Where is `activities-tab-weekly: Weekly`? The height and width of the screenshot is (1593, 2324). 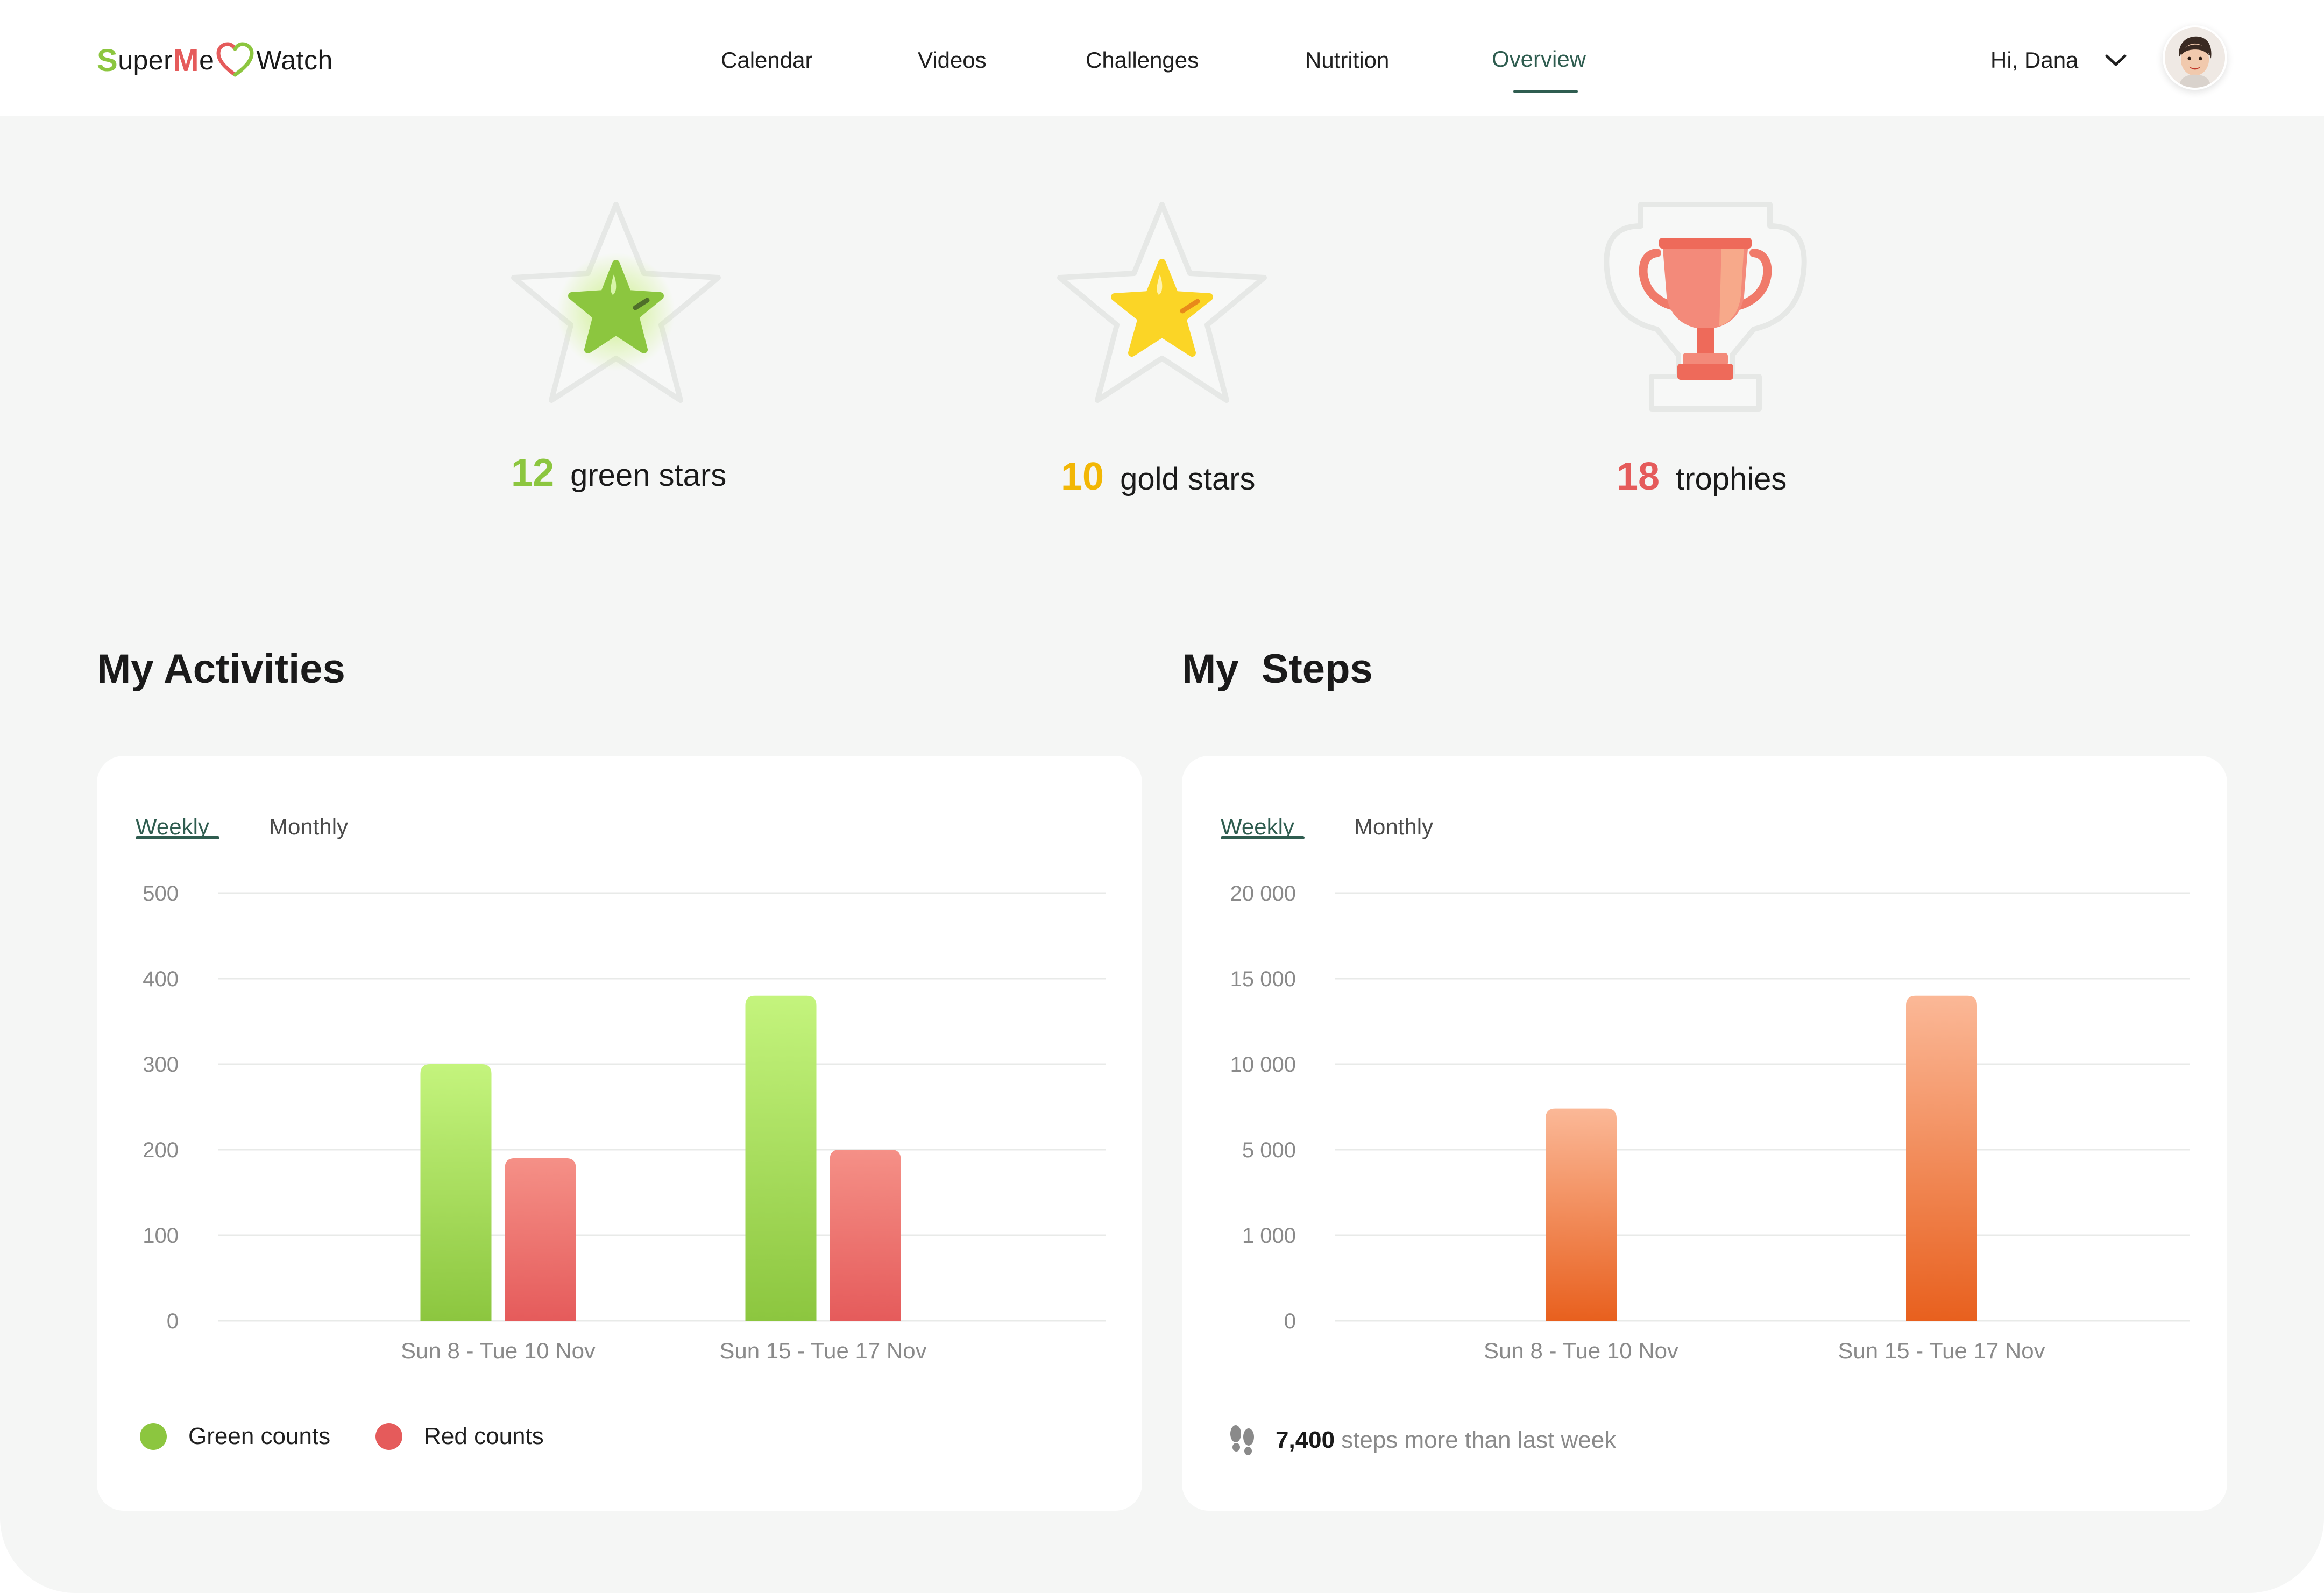
activities-tab-weekly: Weekly is located at coordinates (172, 827).